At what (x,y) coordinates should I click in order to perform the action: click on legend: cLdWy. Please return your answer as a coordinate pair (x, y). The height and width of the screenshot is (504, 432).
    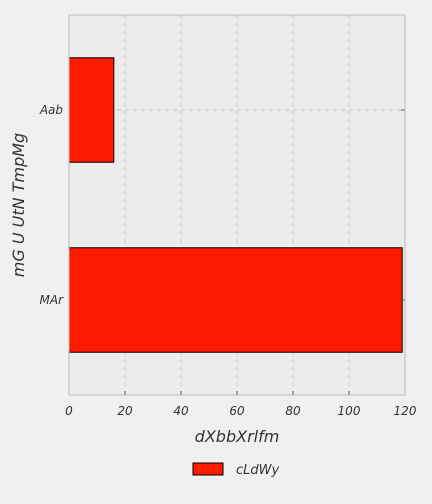
    Looking at the image, I should click on (236, 470).